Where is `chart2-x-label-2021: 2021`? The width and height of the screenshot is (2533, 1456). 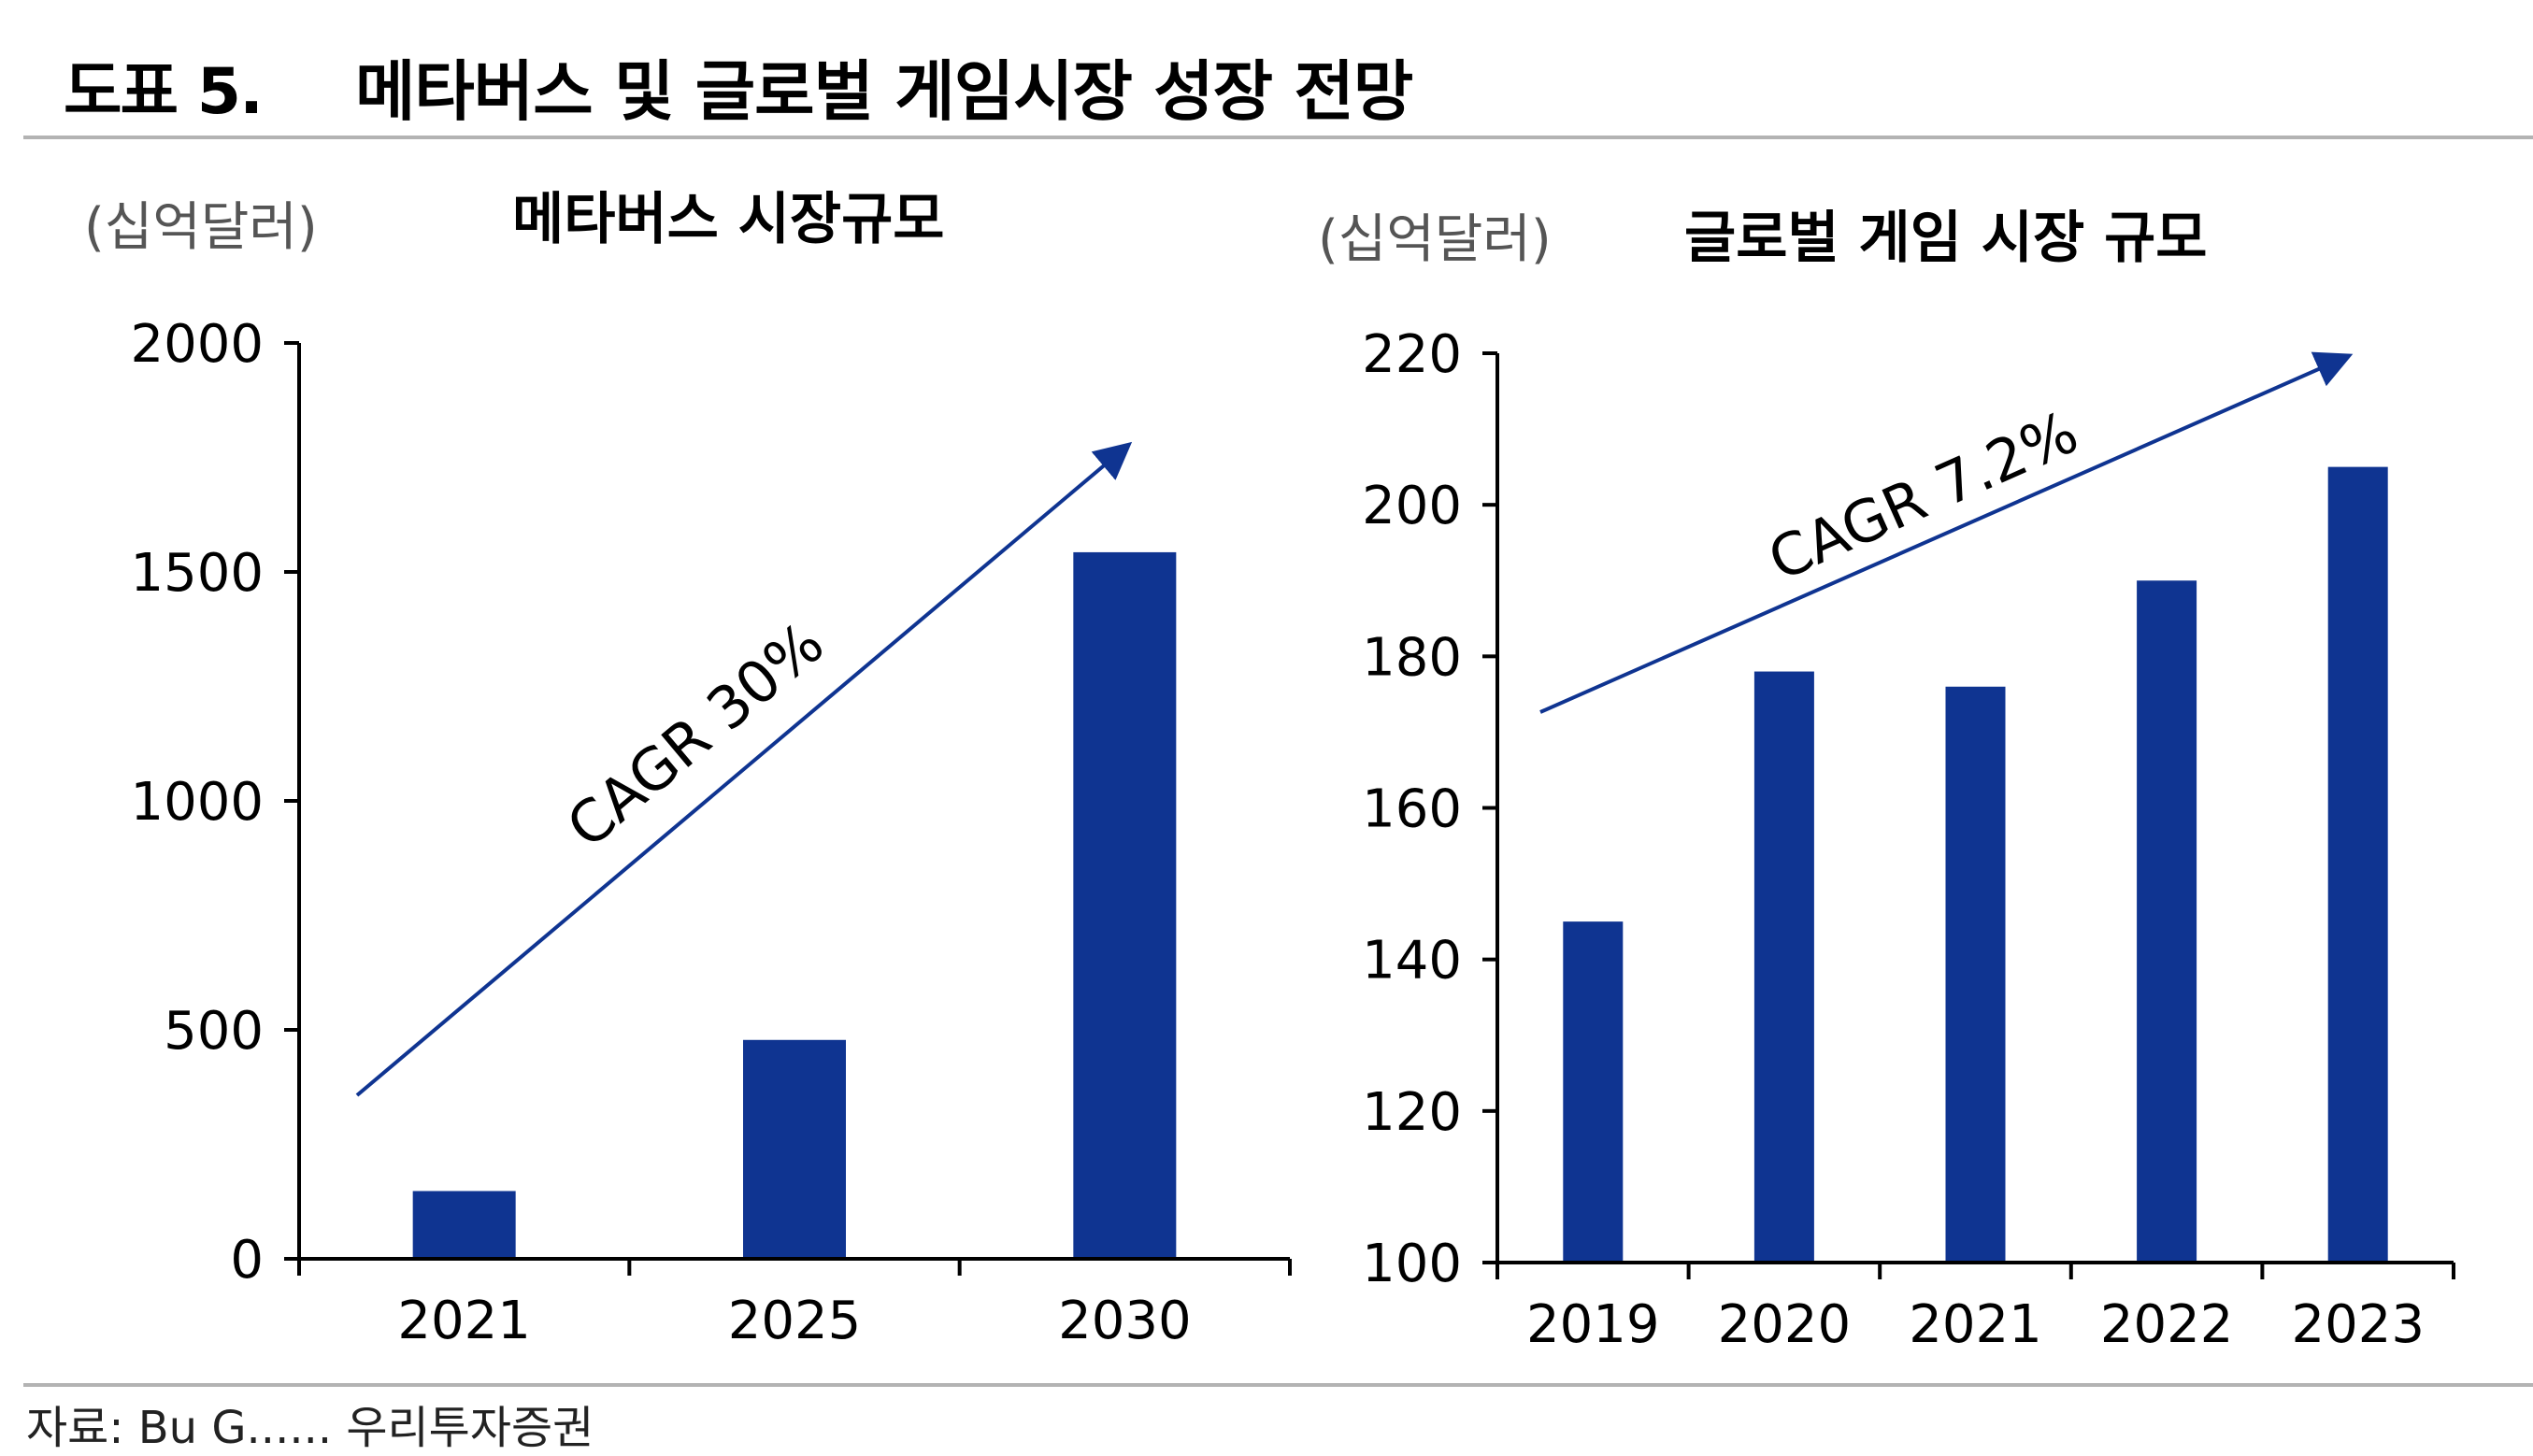 chart2-x-label-2021: 2021 is located at coordinates (1976, 1324).